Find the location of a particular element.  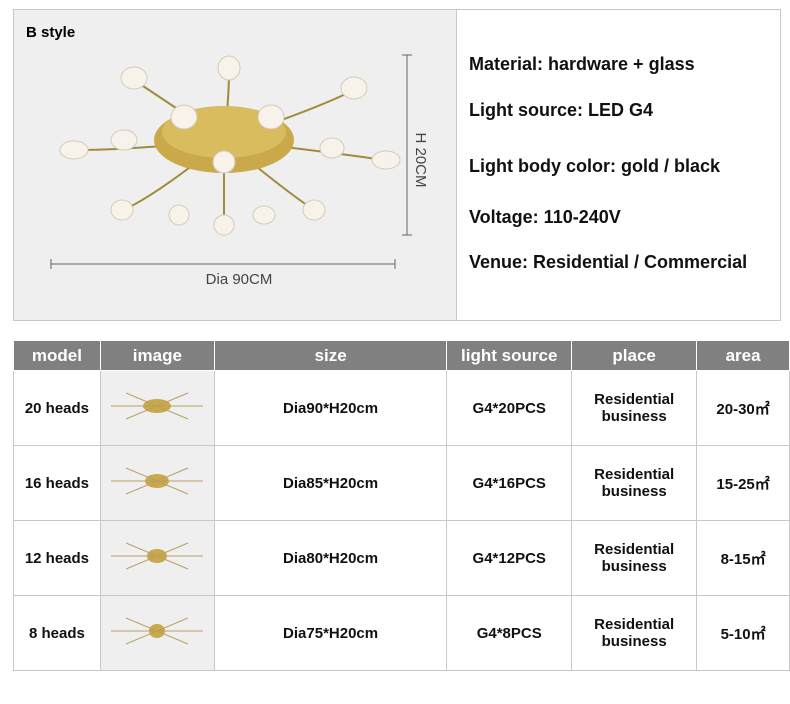

spec-item: Material: hardware + glass is located at coordinates (582, 64).